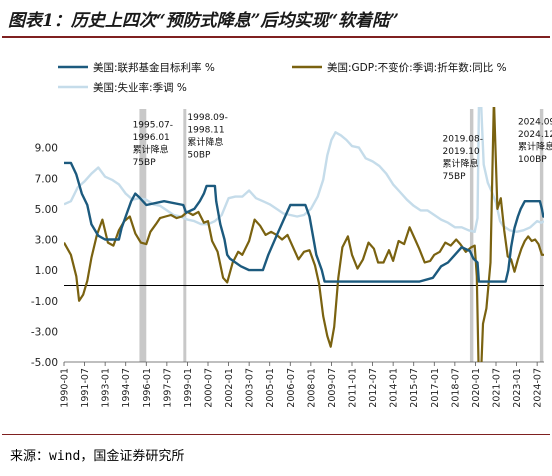 The width and height of the screenshot is (552, 476). I want to click on annotation-4-line-2: 2024.12, so click(535, 135).